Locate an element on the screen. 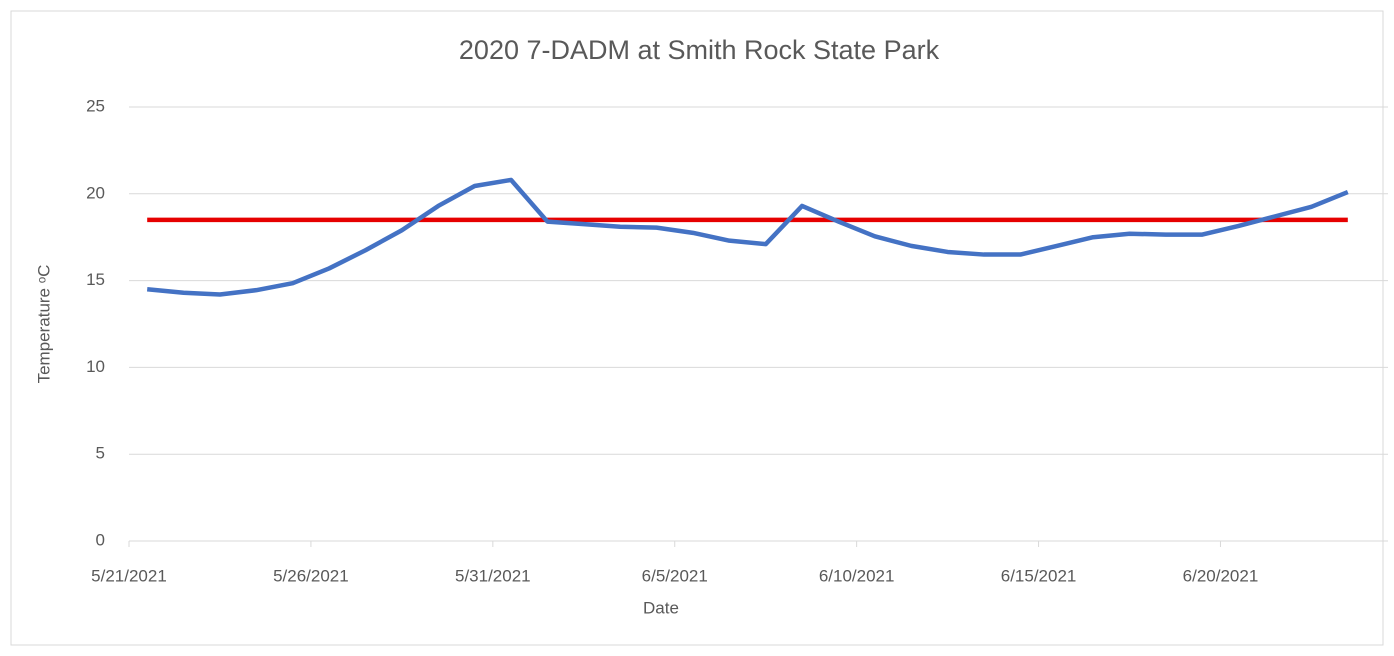 The image size is (1394, 656). y-tick-label: 10 is located at coordinates (95, 366).